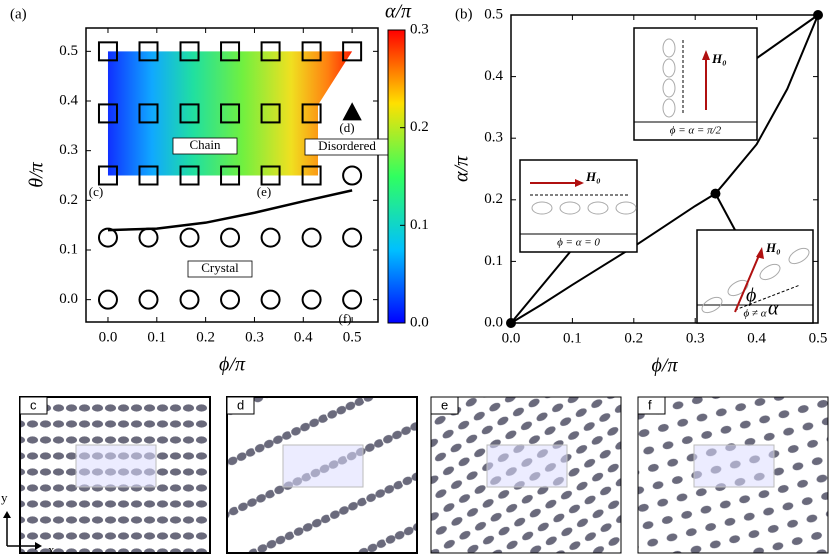  I want to click on annotation: (f), so click(345, 318).